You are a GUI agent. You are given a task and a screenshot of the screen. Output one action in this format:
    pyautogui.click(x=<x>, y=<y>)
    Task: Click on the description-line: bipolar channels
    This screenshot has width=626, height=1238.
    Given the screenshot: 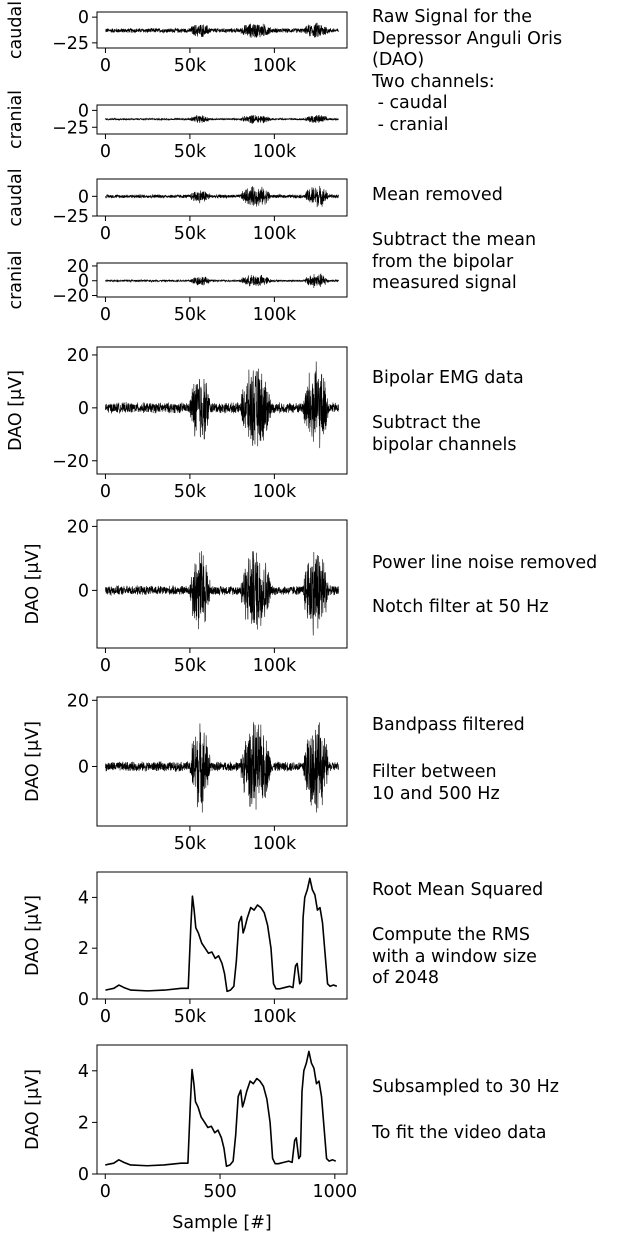 What is the action you would take?
    pyautogui.click(x=444, y=444)
    